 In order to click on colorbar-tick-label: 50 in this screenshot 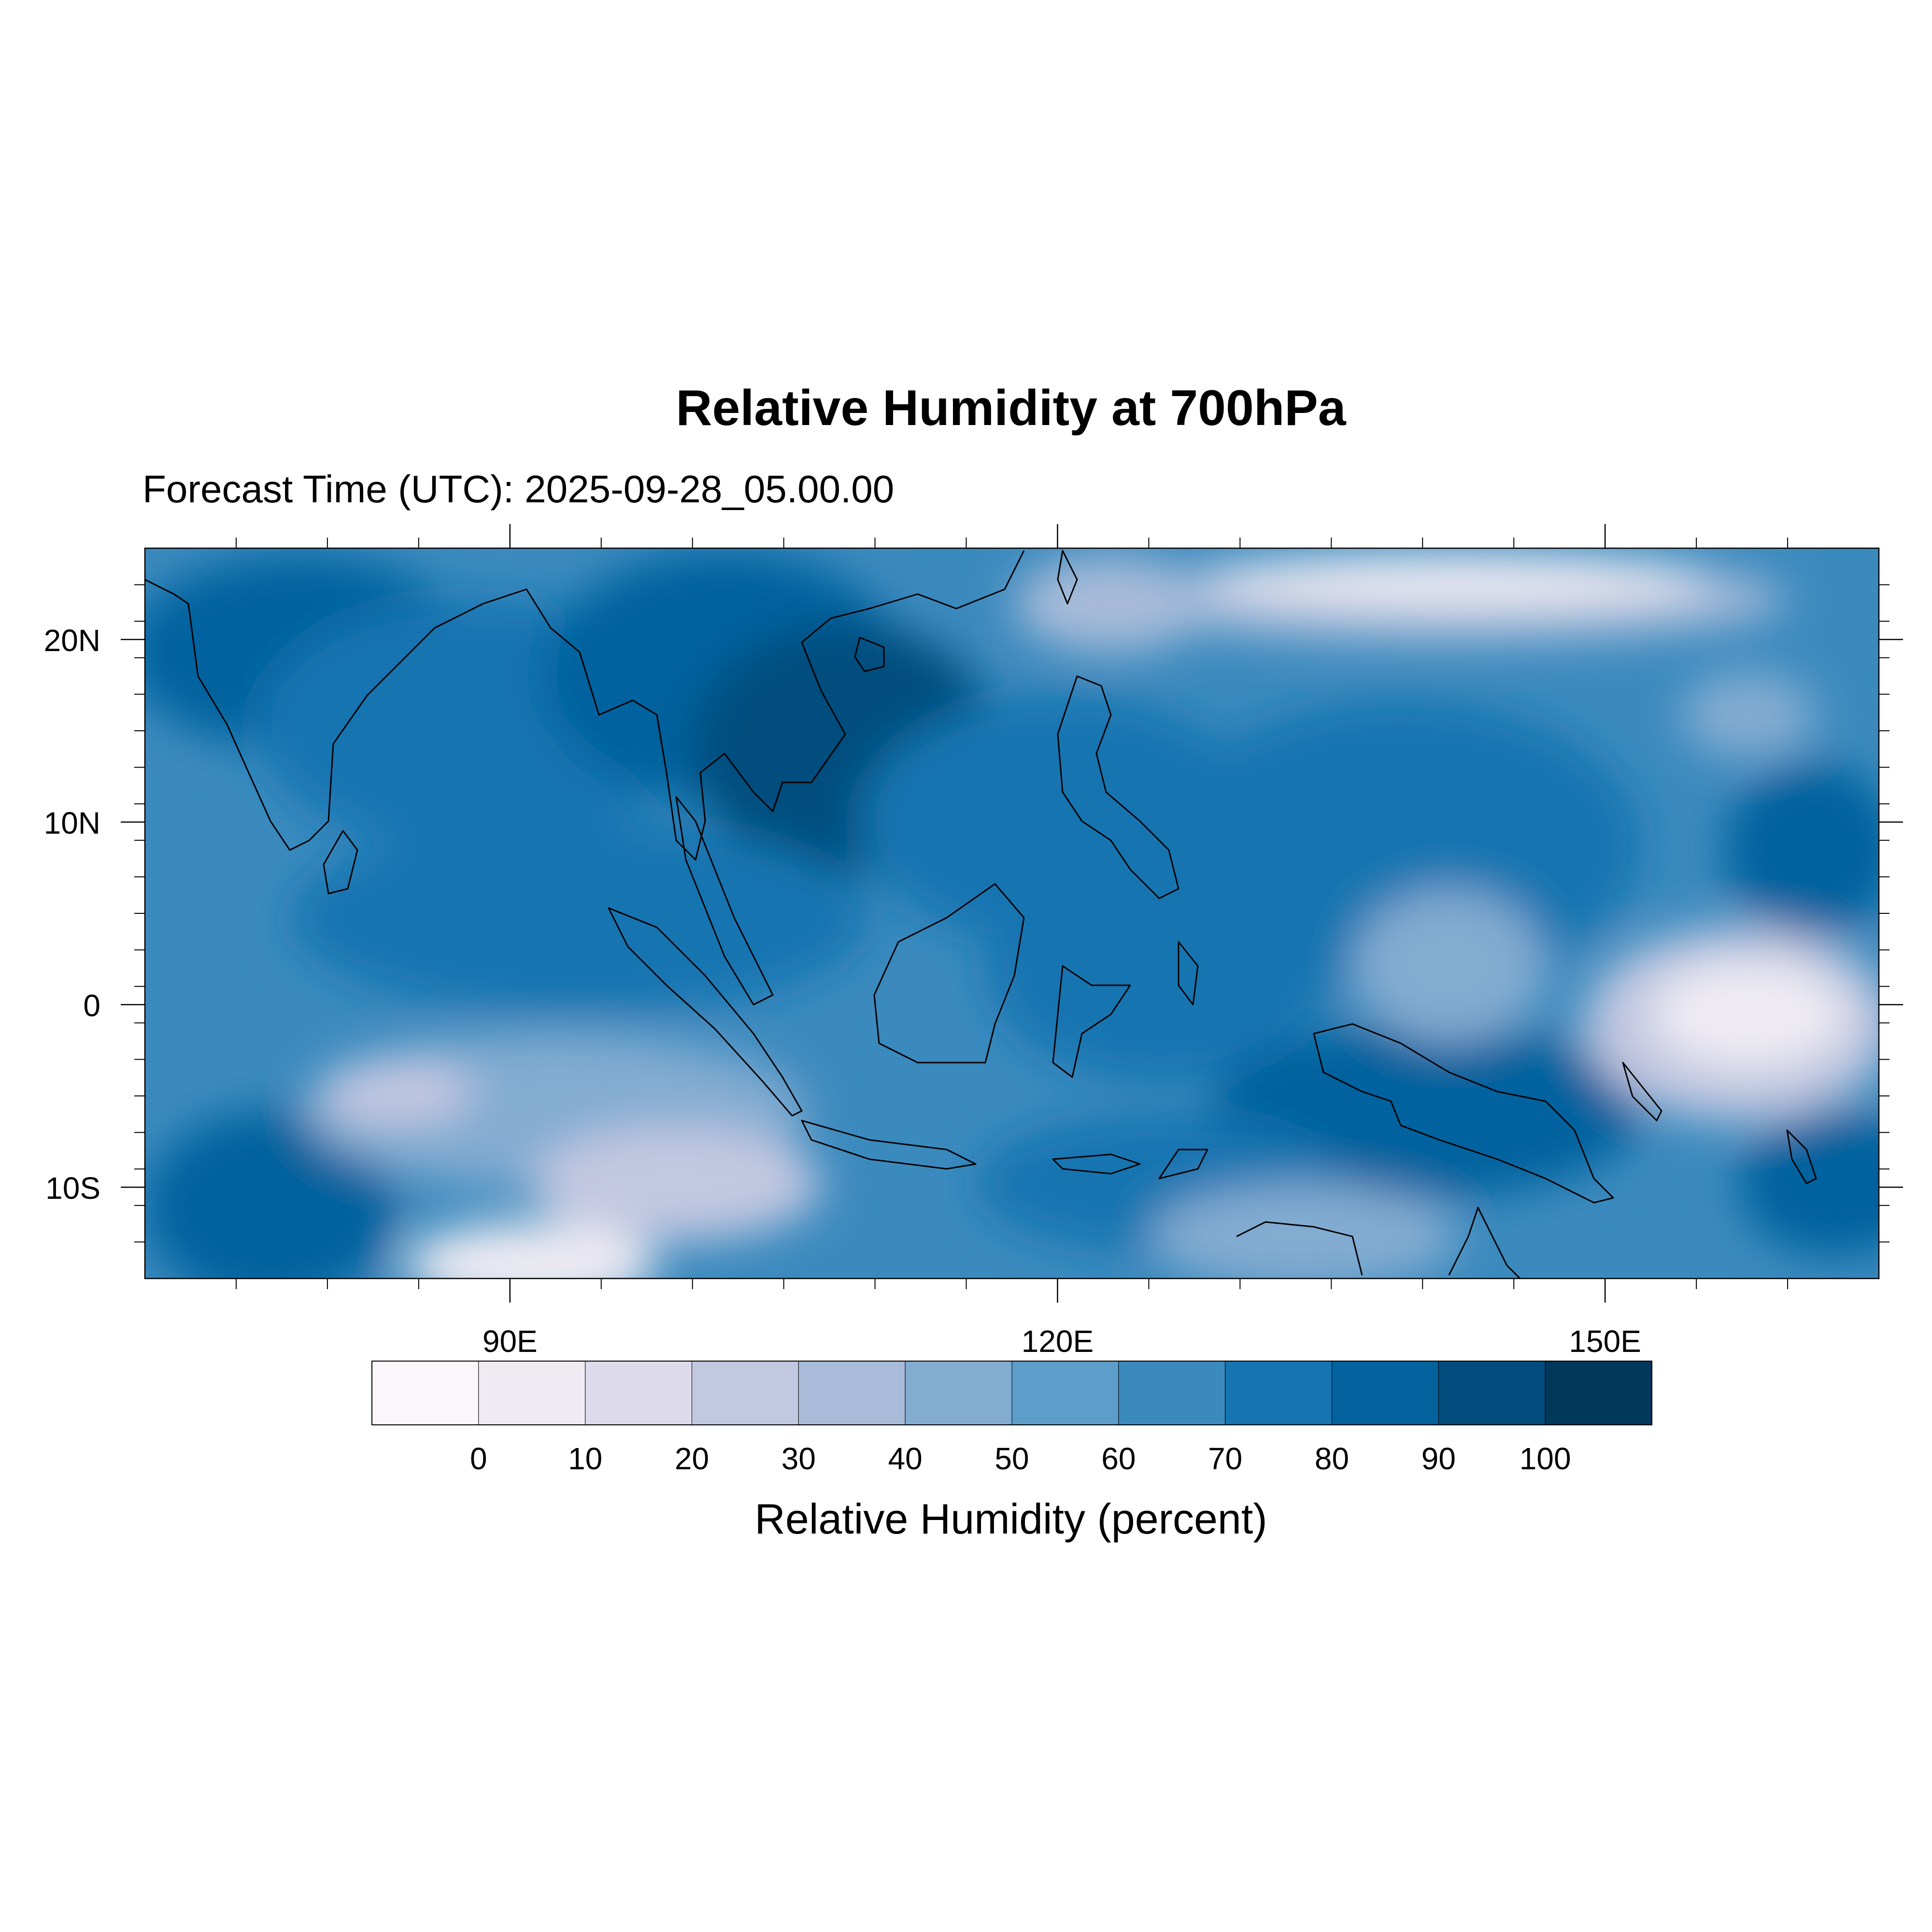, I will do `click(1011, 1458)`.